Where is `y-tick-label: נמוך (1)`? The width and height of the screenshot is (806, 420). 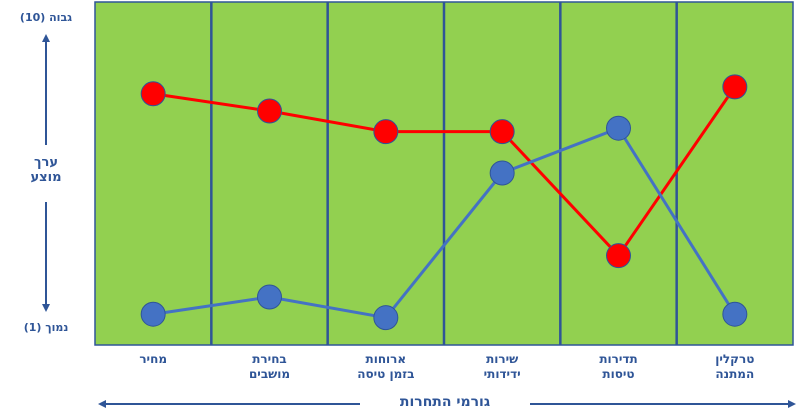
y-tick-label: נמוך (1) is located at coordinates (46, 327).